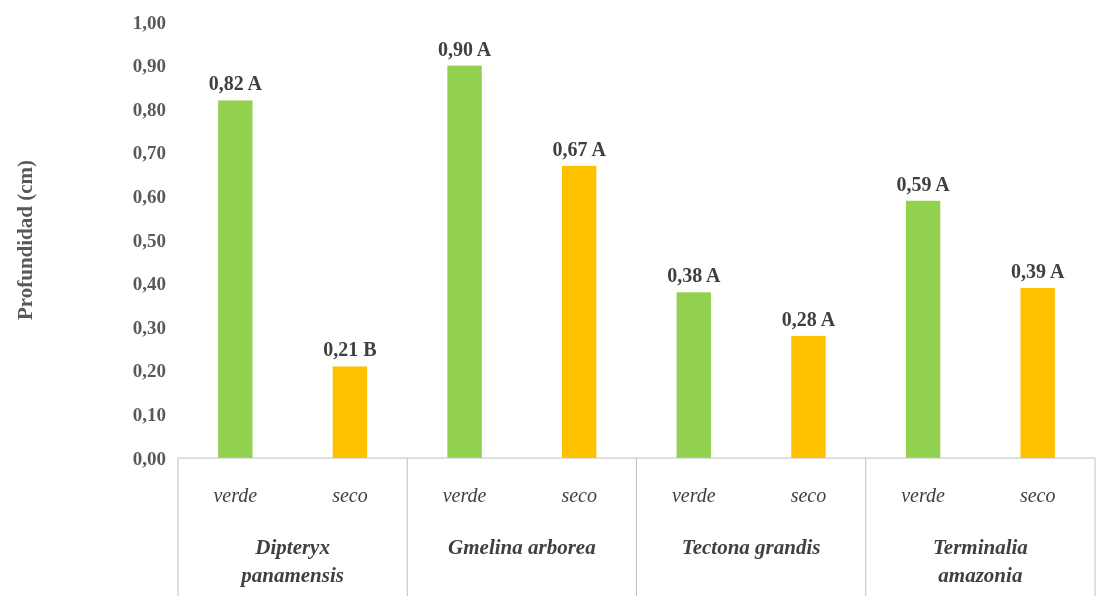 This screenshot has height=596, width=1104. I want to click on data-label: 0,90 A, so click(464, 48).